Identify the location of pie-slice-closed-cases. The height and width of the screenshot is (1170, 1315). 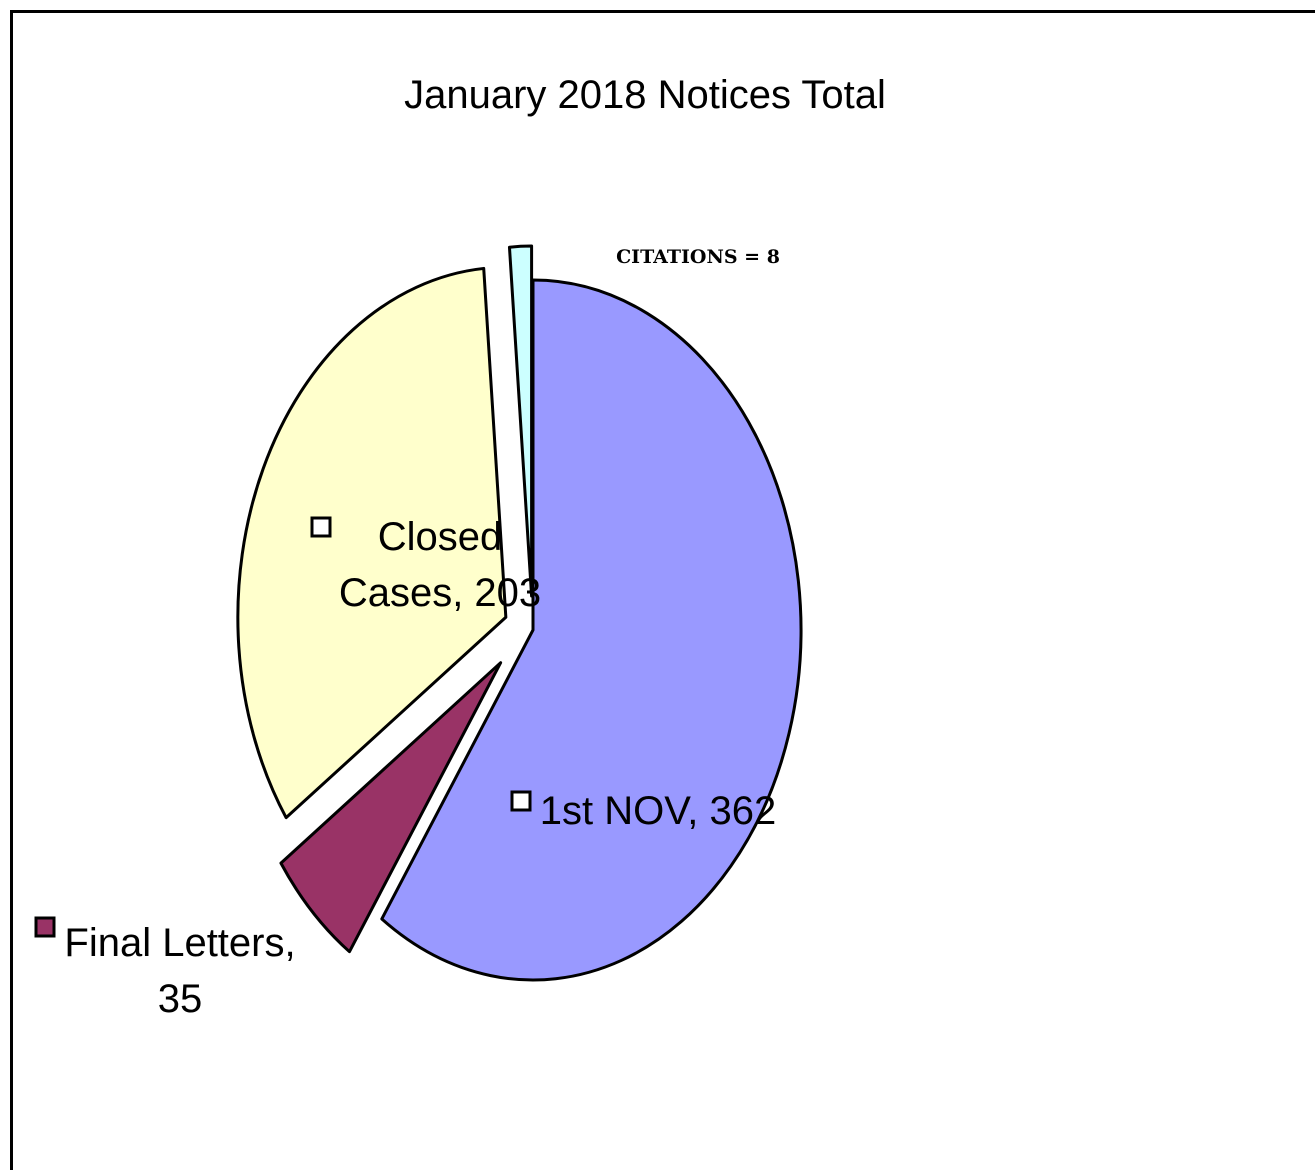
(372, 543).